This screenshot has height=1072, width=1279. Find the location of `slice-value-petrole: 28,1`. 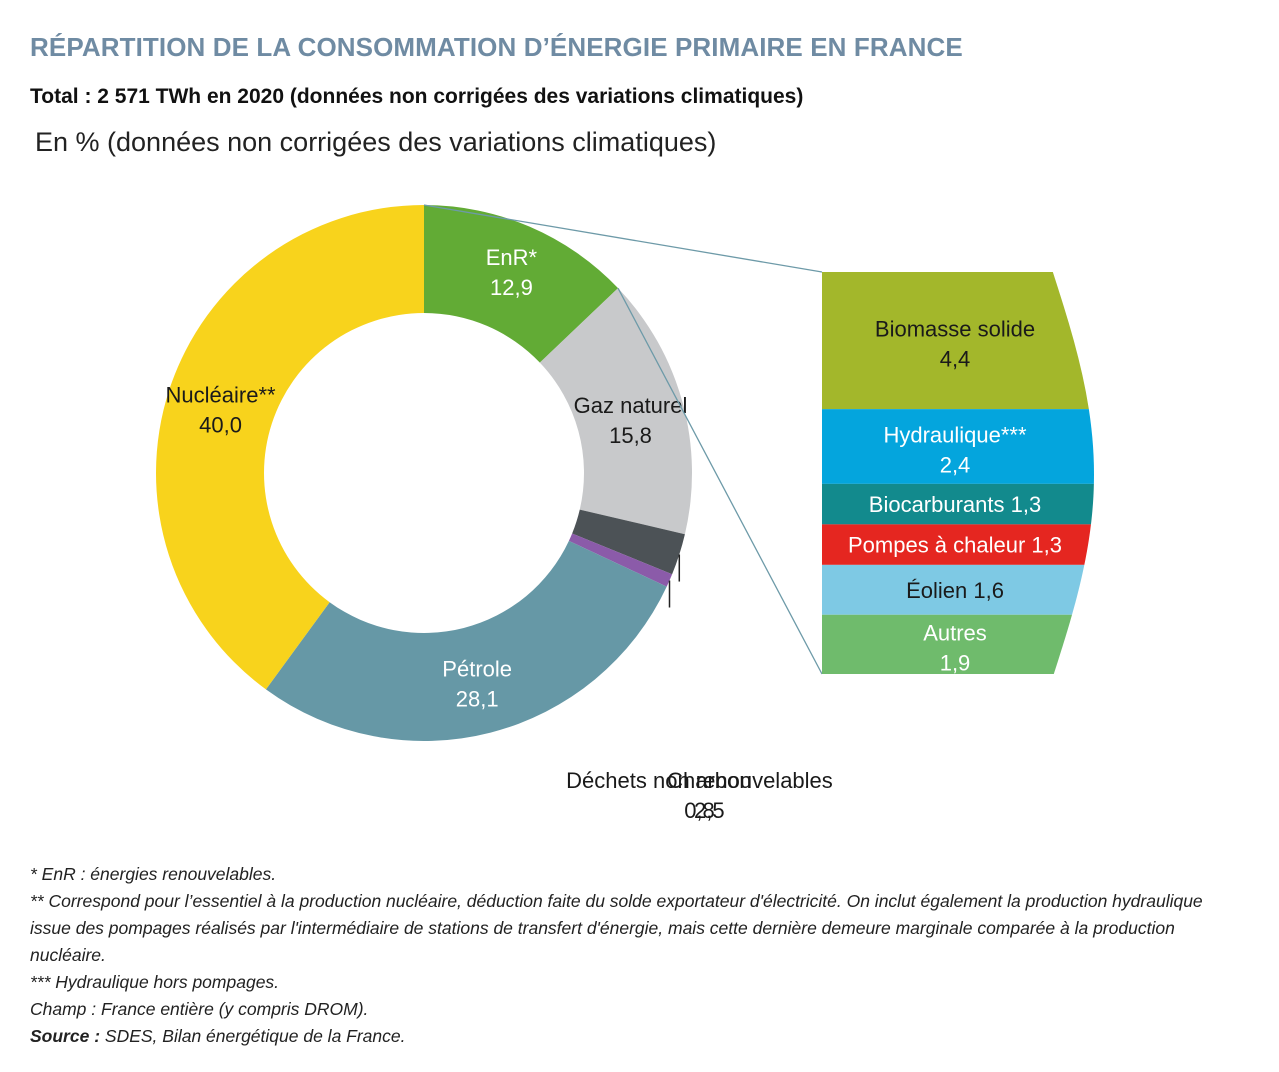

slice-value-petrole: 28,1 is located at coordinates (477, 698).